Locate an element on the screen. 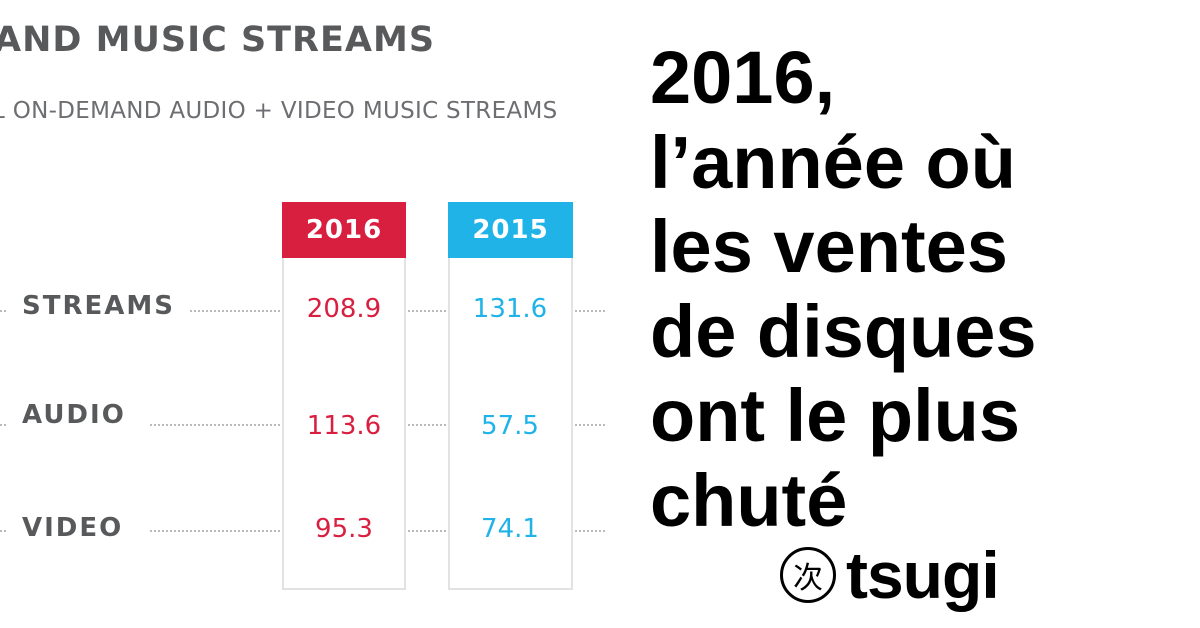  value-2015-video: 74.1 is located at coordinates (510, 529).